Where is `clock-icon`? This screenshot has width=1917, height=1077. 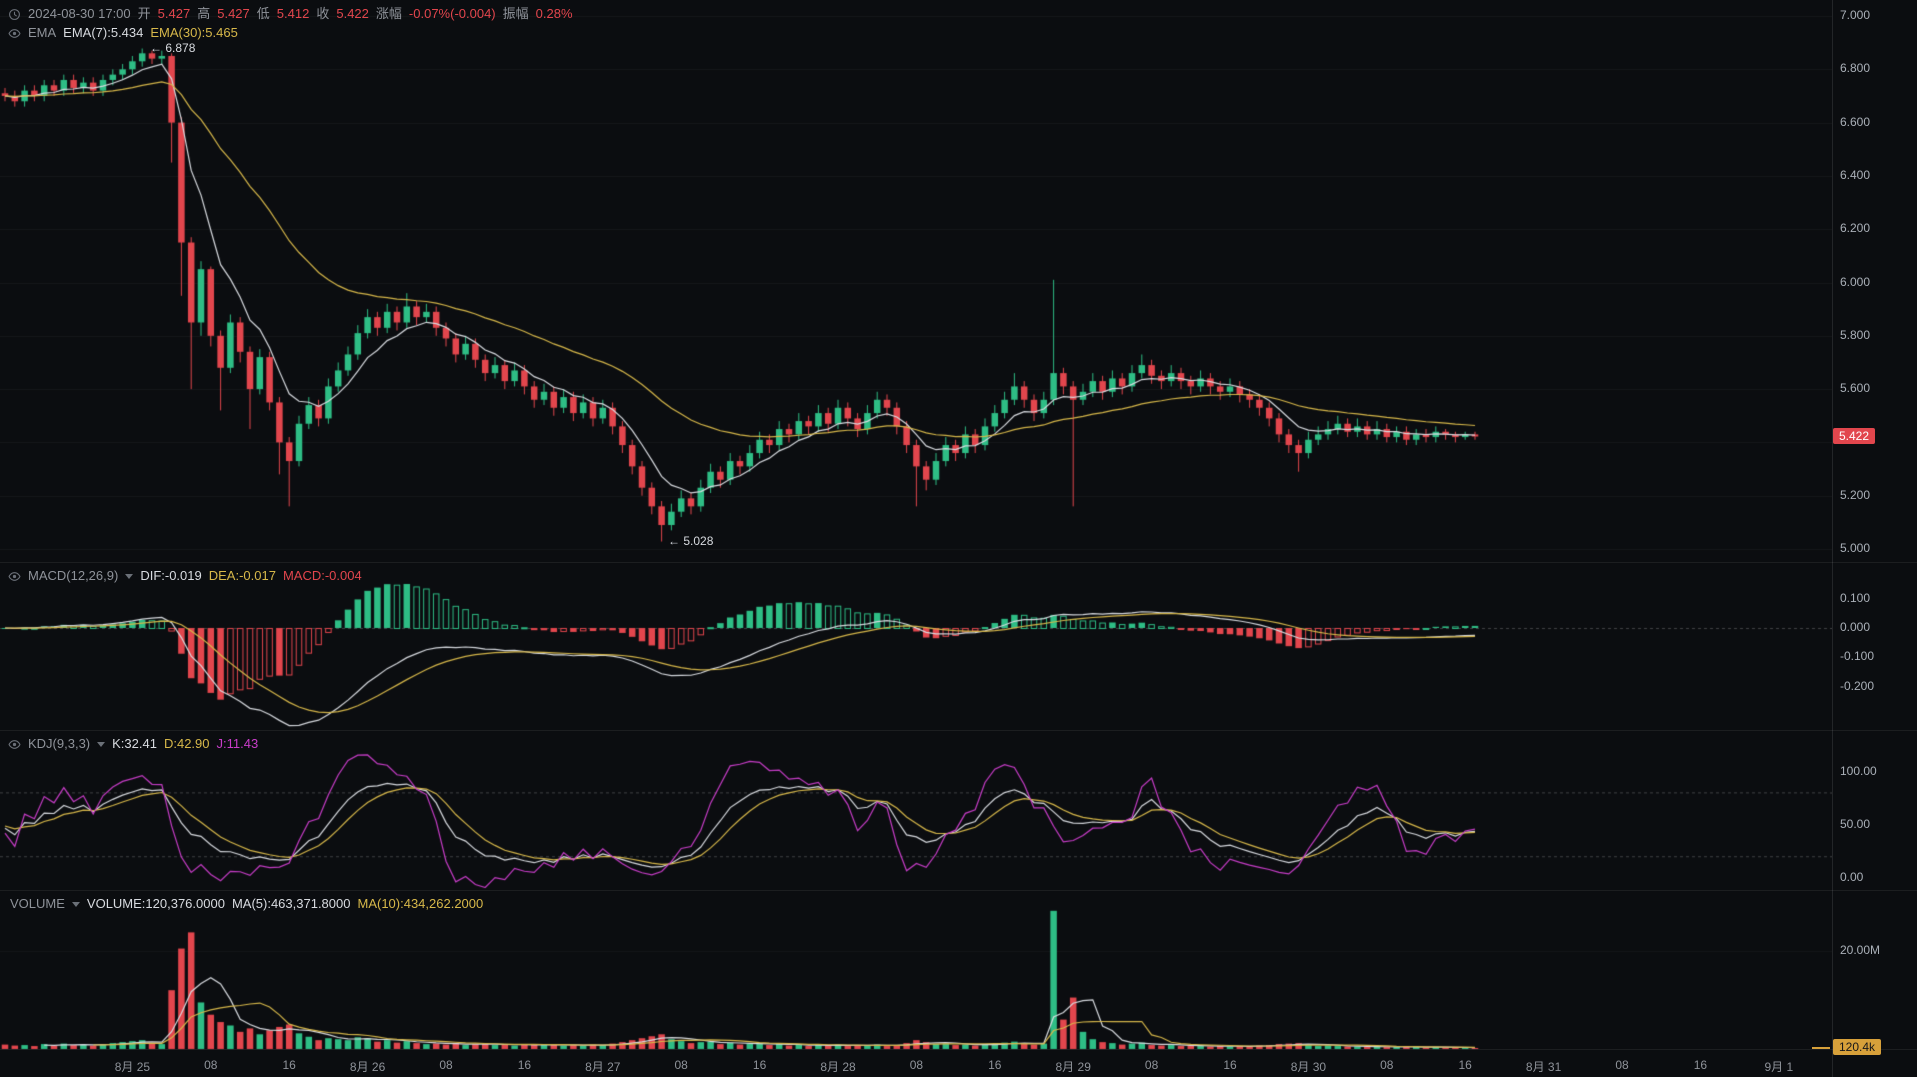
clock-icon is located at coordinates (14, 14).